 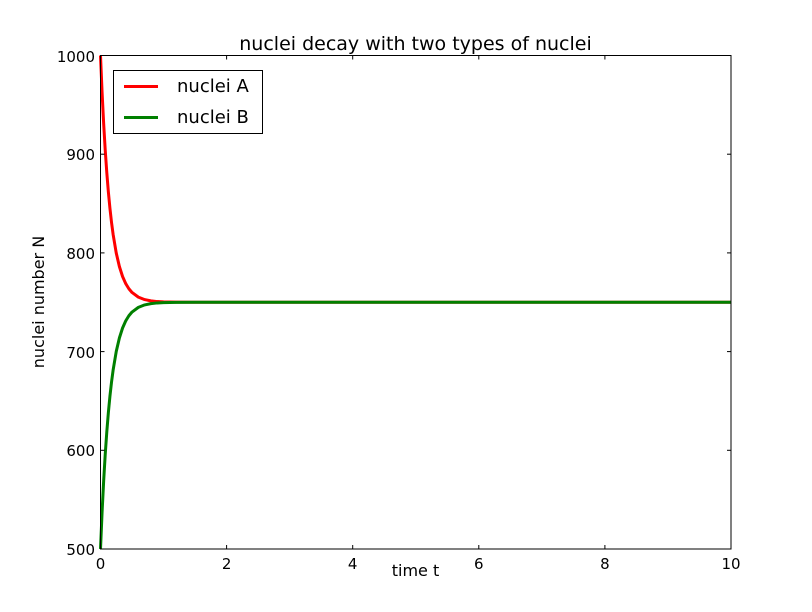 What do you see at coordinates (226, 564) in the screenshot?
I see `x-tick-label: 2` at bounding box center [226, 564].